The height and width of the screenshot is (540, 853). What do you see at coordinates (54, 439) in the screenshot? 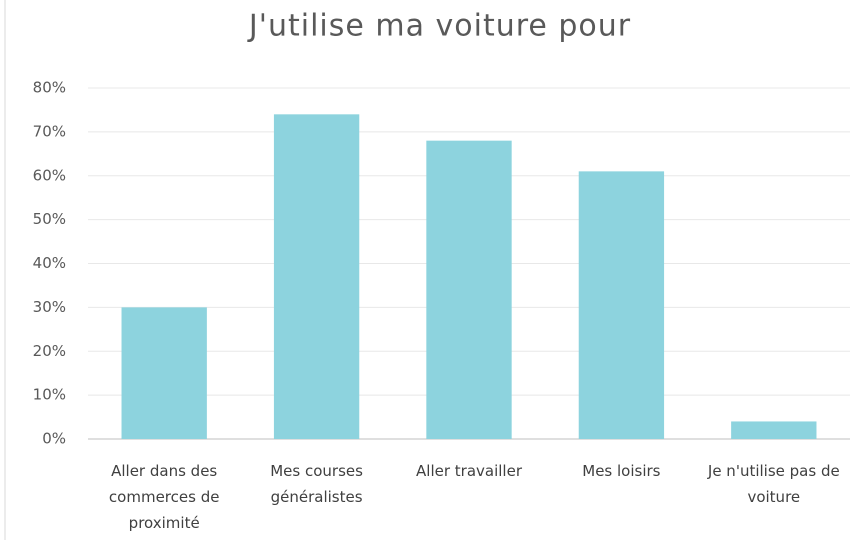
I see `y-tick-label: 0%` at bounding box center [54, 439].